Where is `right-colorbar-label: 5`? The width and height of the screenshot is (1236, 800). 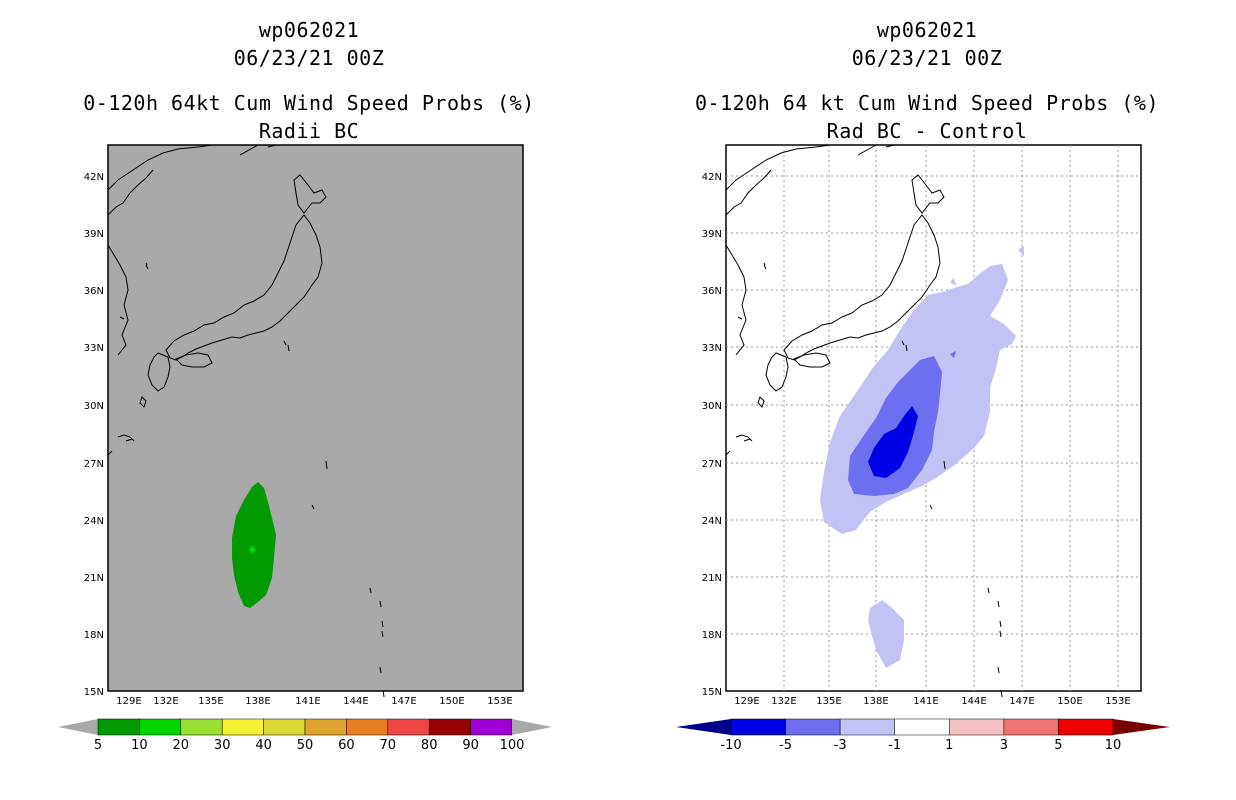
right-colorbar-label: 5 is located at coordinates (1058, 745).